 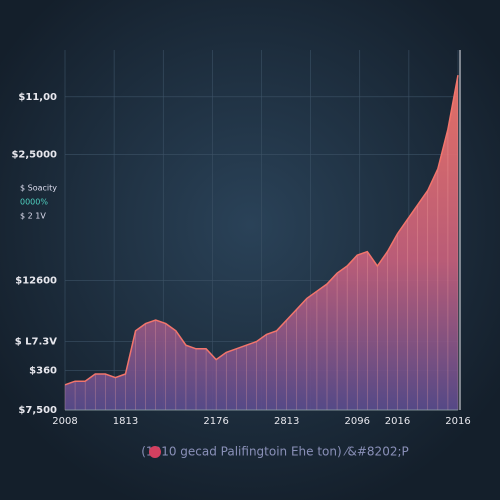 What do you see at coordinates (286, 421) in the screenshot?
I see `x-tick-label: 2813` at bounding box center [286, 421].